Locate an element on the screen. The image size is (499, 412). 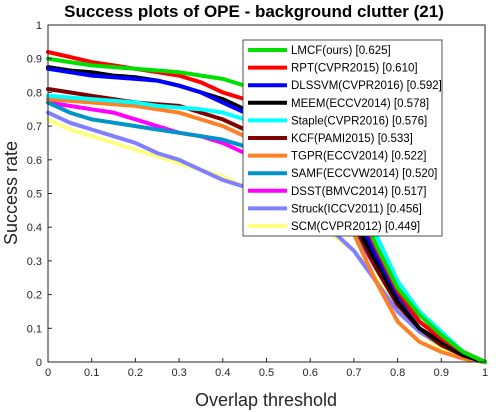
x-axis-ticks: 0 0.1 0.2 0.3 0.4 0.5 0.6 0.7 0.8 0.9 1 is located at coordinates (266, 368).